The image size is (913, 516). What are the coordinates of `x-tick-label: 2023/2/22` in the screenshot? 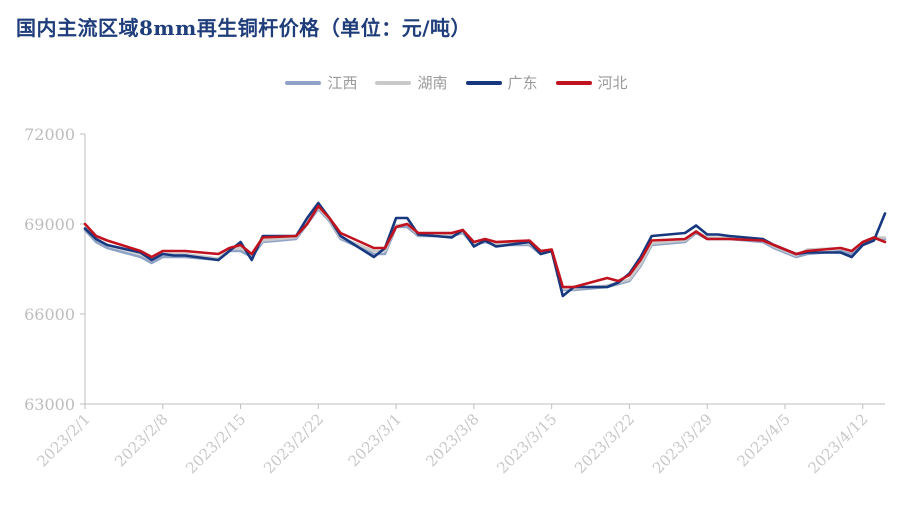 It's located at (293, 443).